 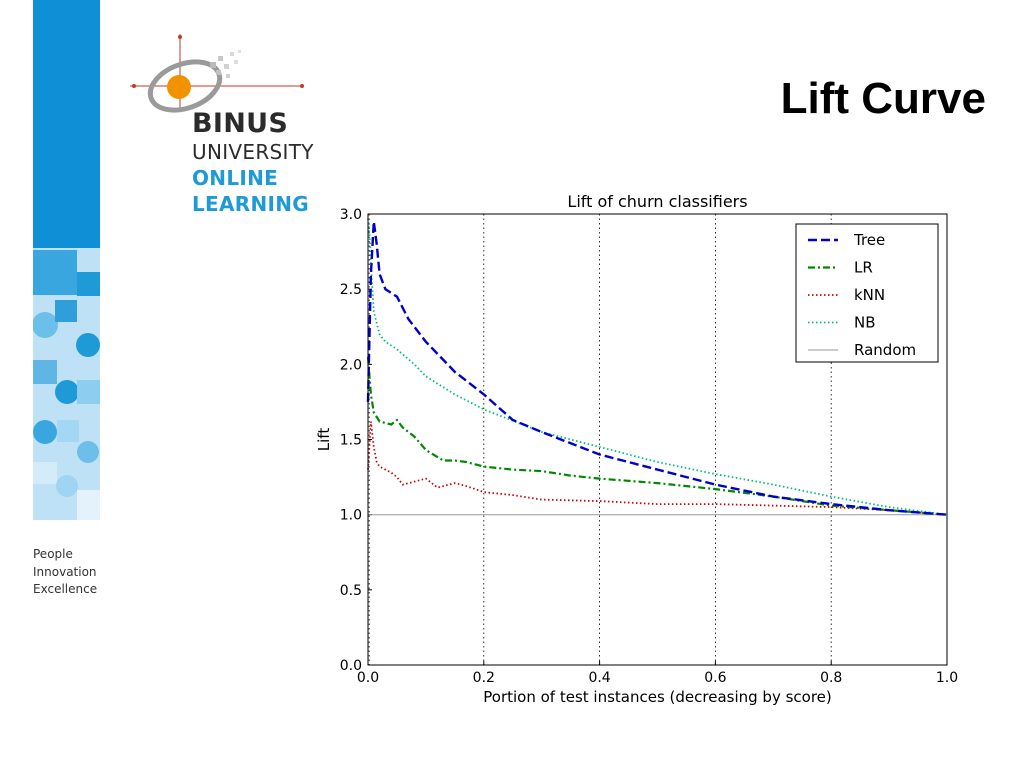 I want to click on series-line-knn, so click(x=657, y=468).